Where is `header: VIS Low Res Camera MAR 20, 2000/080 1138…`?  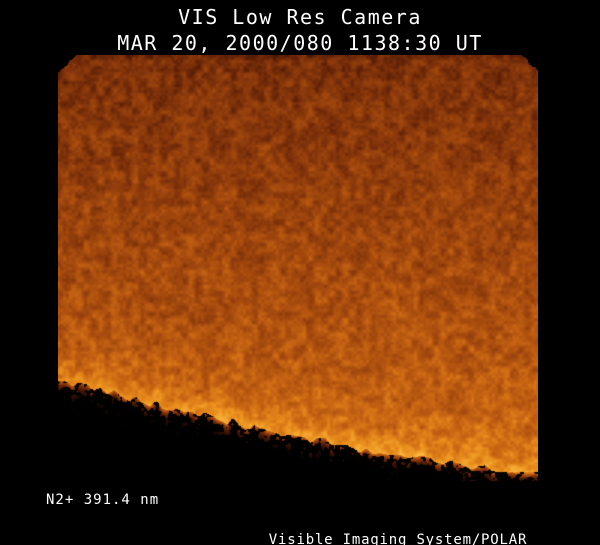
header: VIS Low Res Camera MAR 20, 2000/080 1138… is located at coordinates (300, 30).